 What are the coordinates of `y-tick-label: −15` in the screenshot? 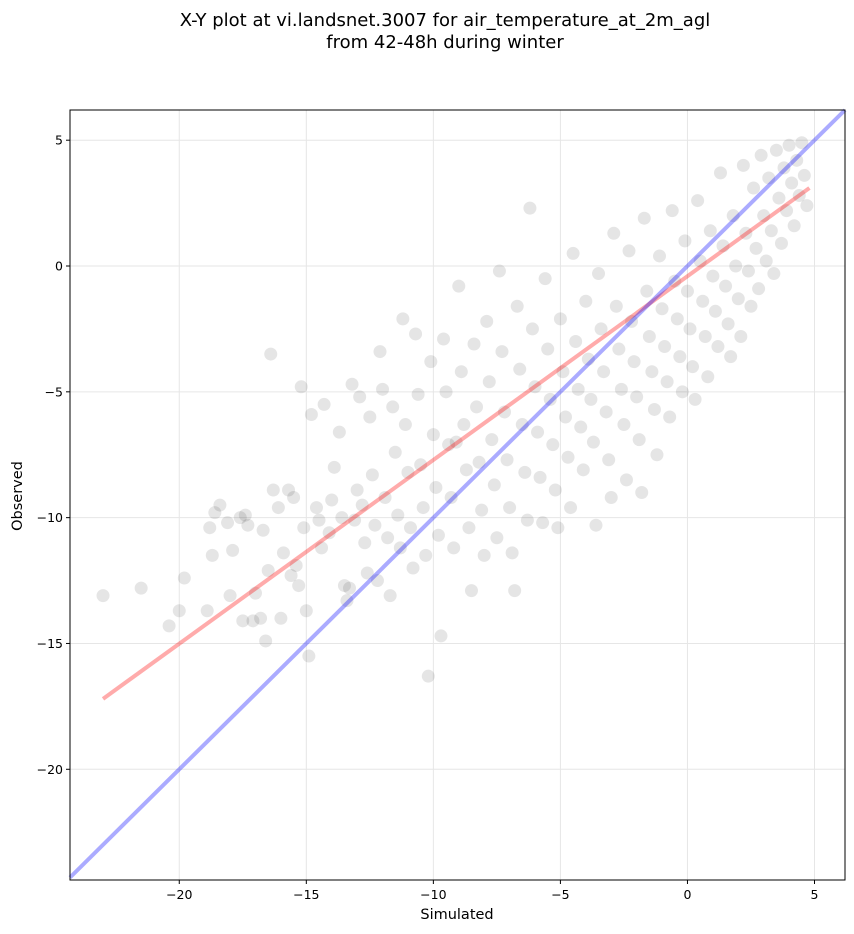 It's located at (50, 643).